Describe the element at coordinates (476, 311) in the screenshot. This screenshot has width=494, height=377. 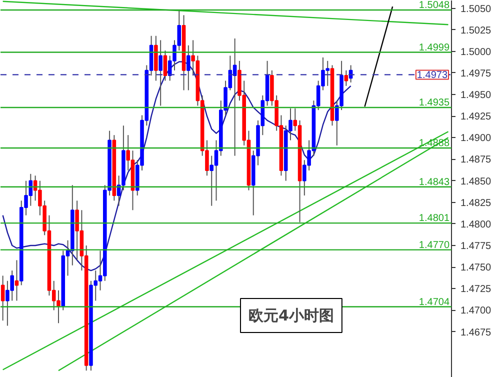
I see `y-tick-label: 1.4700` at that location.